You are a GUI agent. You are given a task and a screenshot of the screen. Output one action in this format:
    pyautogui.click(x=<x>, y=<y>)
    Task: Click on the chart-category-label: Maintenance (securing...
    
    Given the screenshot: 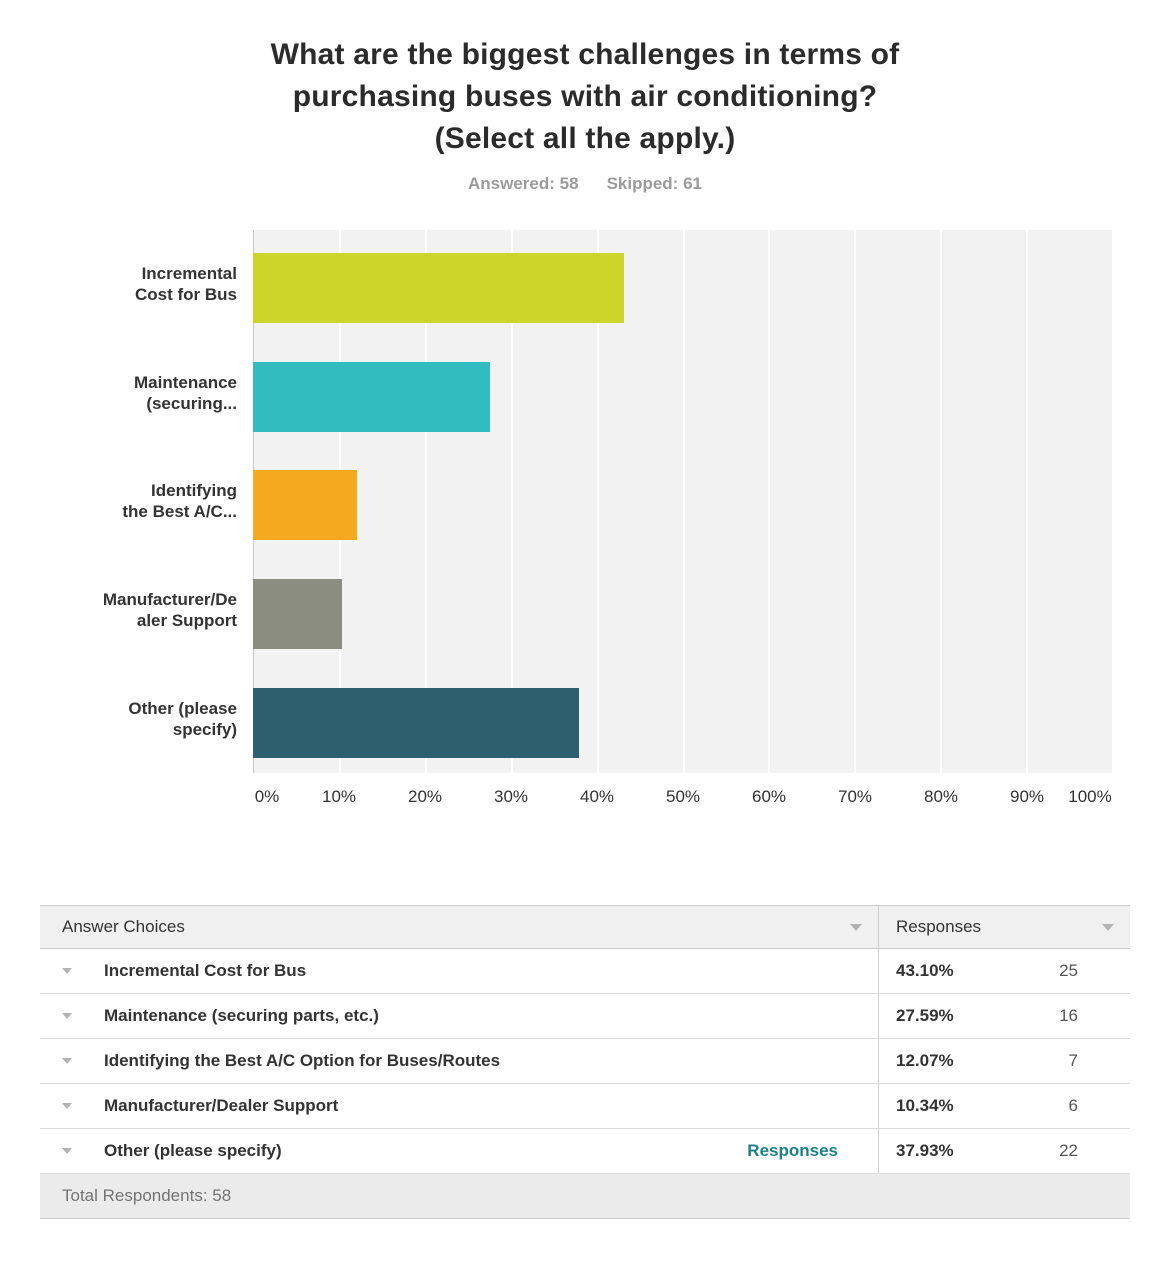 What is the action you would take?
    pyautogui.click(x=185, y=392)
    